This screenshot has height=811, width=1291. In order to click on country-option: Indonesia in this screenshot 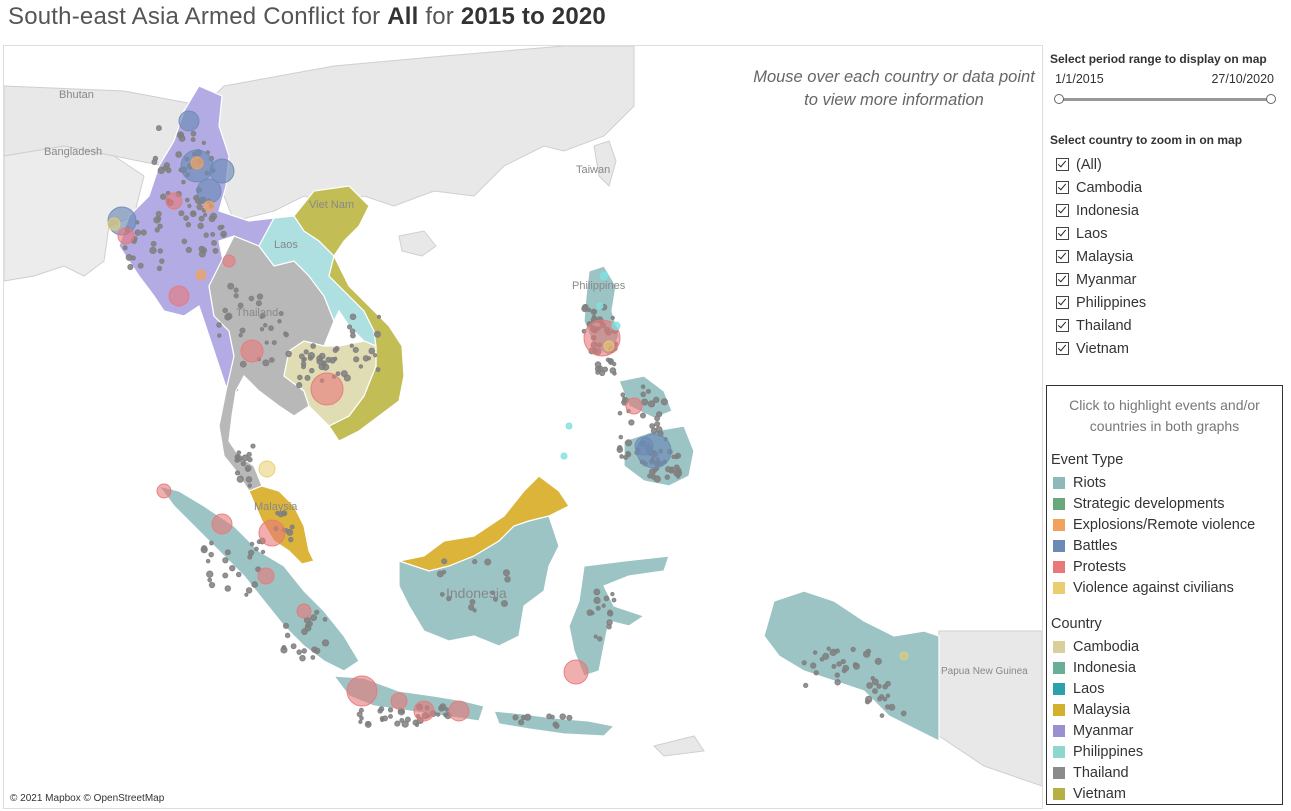, I will do `click(1166, 210)`.